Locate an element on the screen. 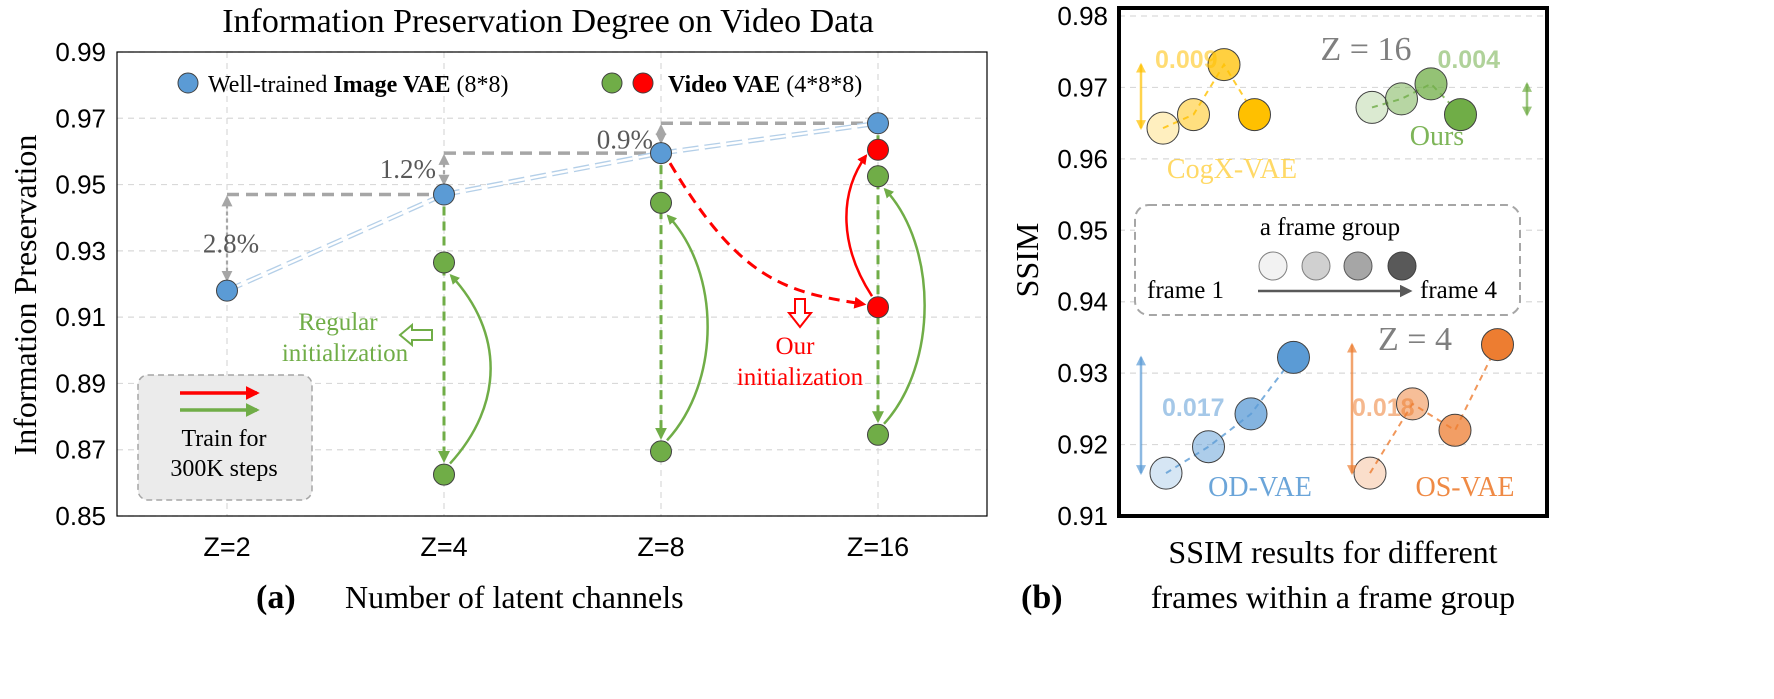 The width and height of the screenshot is (1774, 699). panel-b-xlabel-line2: frames within a frame group is located at coordinates (1333, 597).